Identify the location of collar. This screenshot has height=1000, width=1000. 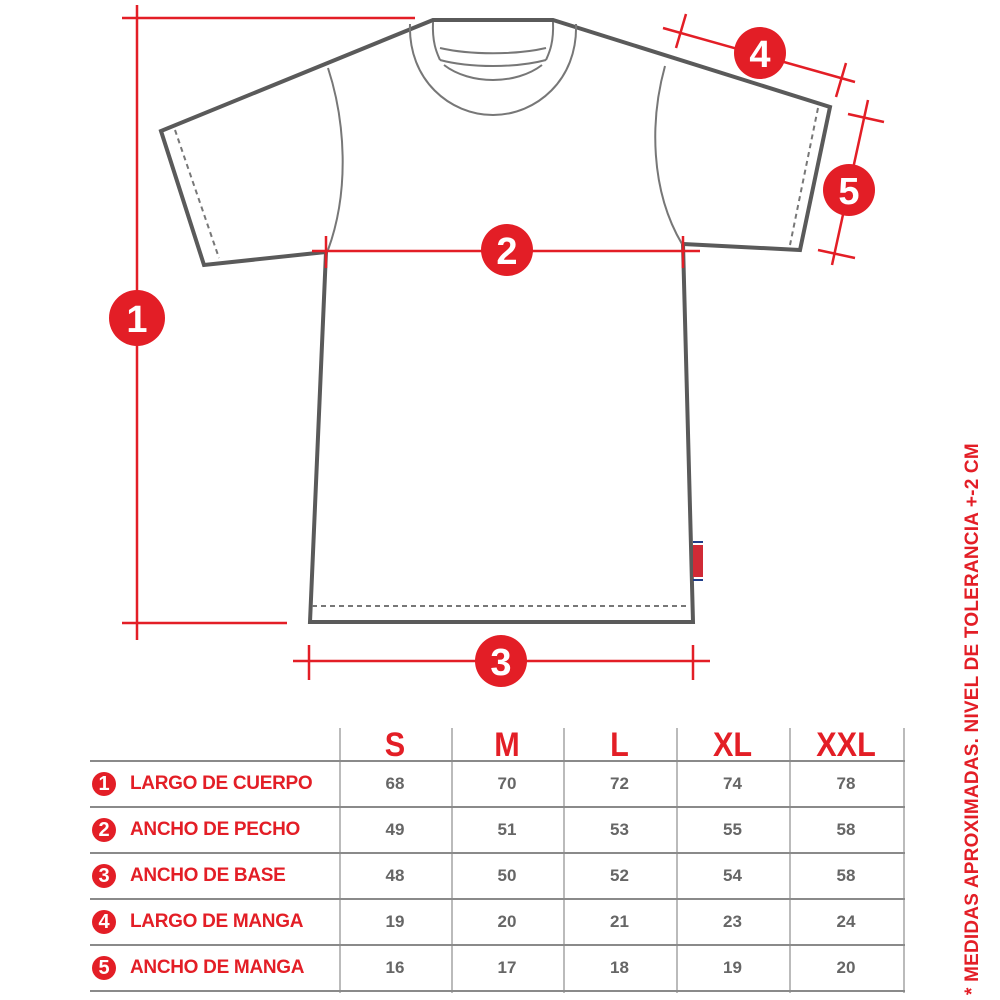
(493, 69).